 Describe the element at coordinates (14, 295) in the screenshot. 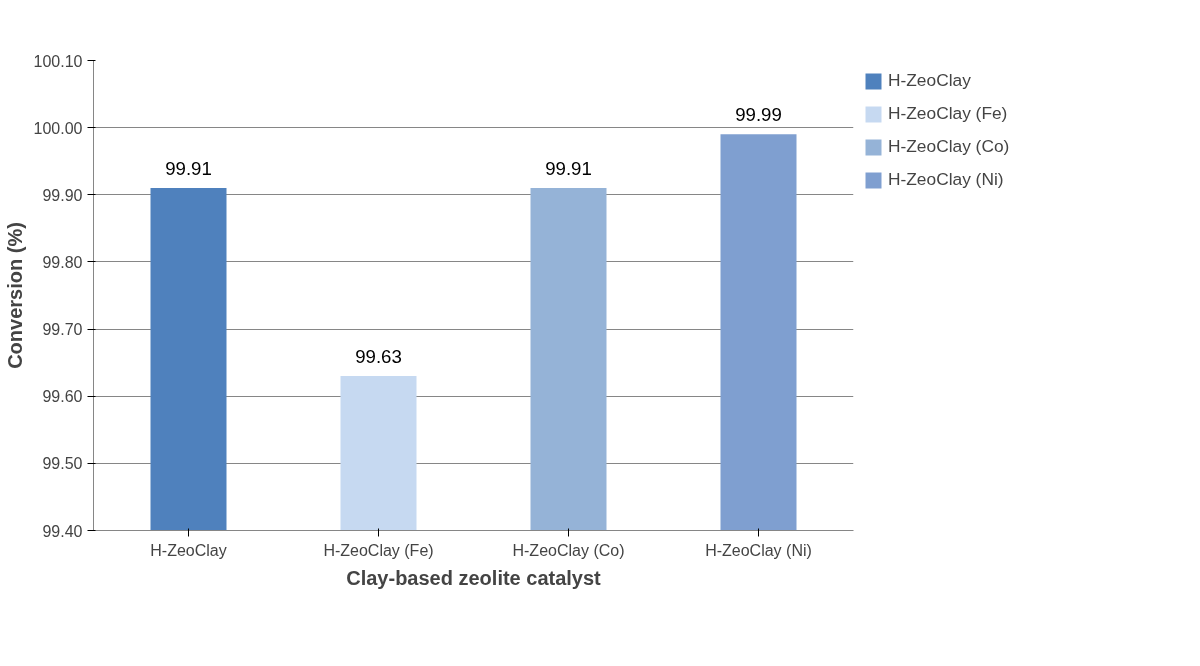

I see `y-axis-title: Conversion (%)` at that location.